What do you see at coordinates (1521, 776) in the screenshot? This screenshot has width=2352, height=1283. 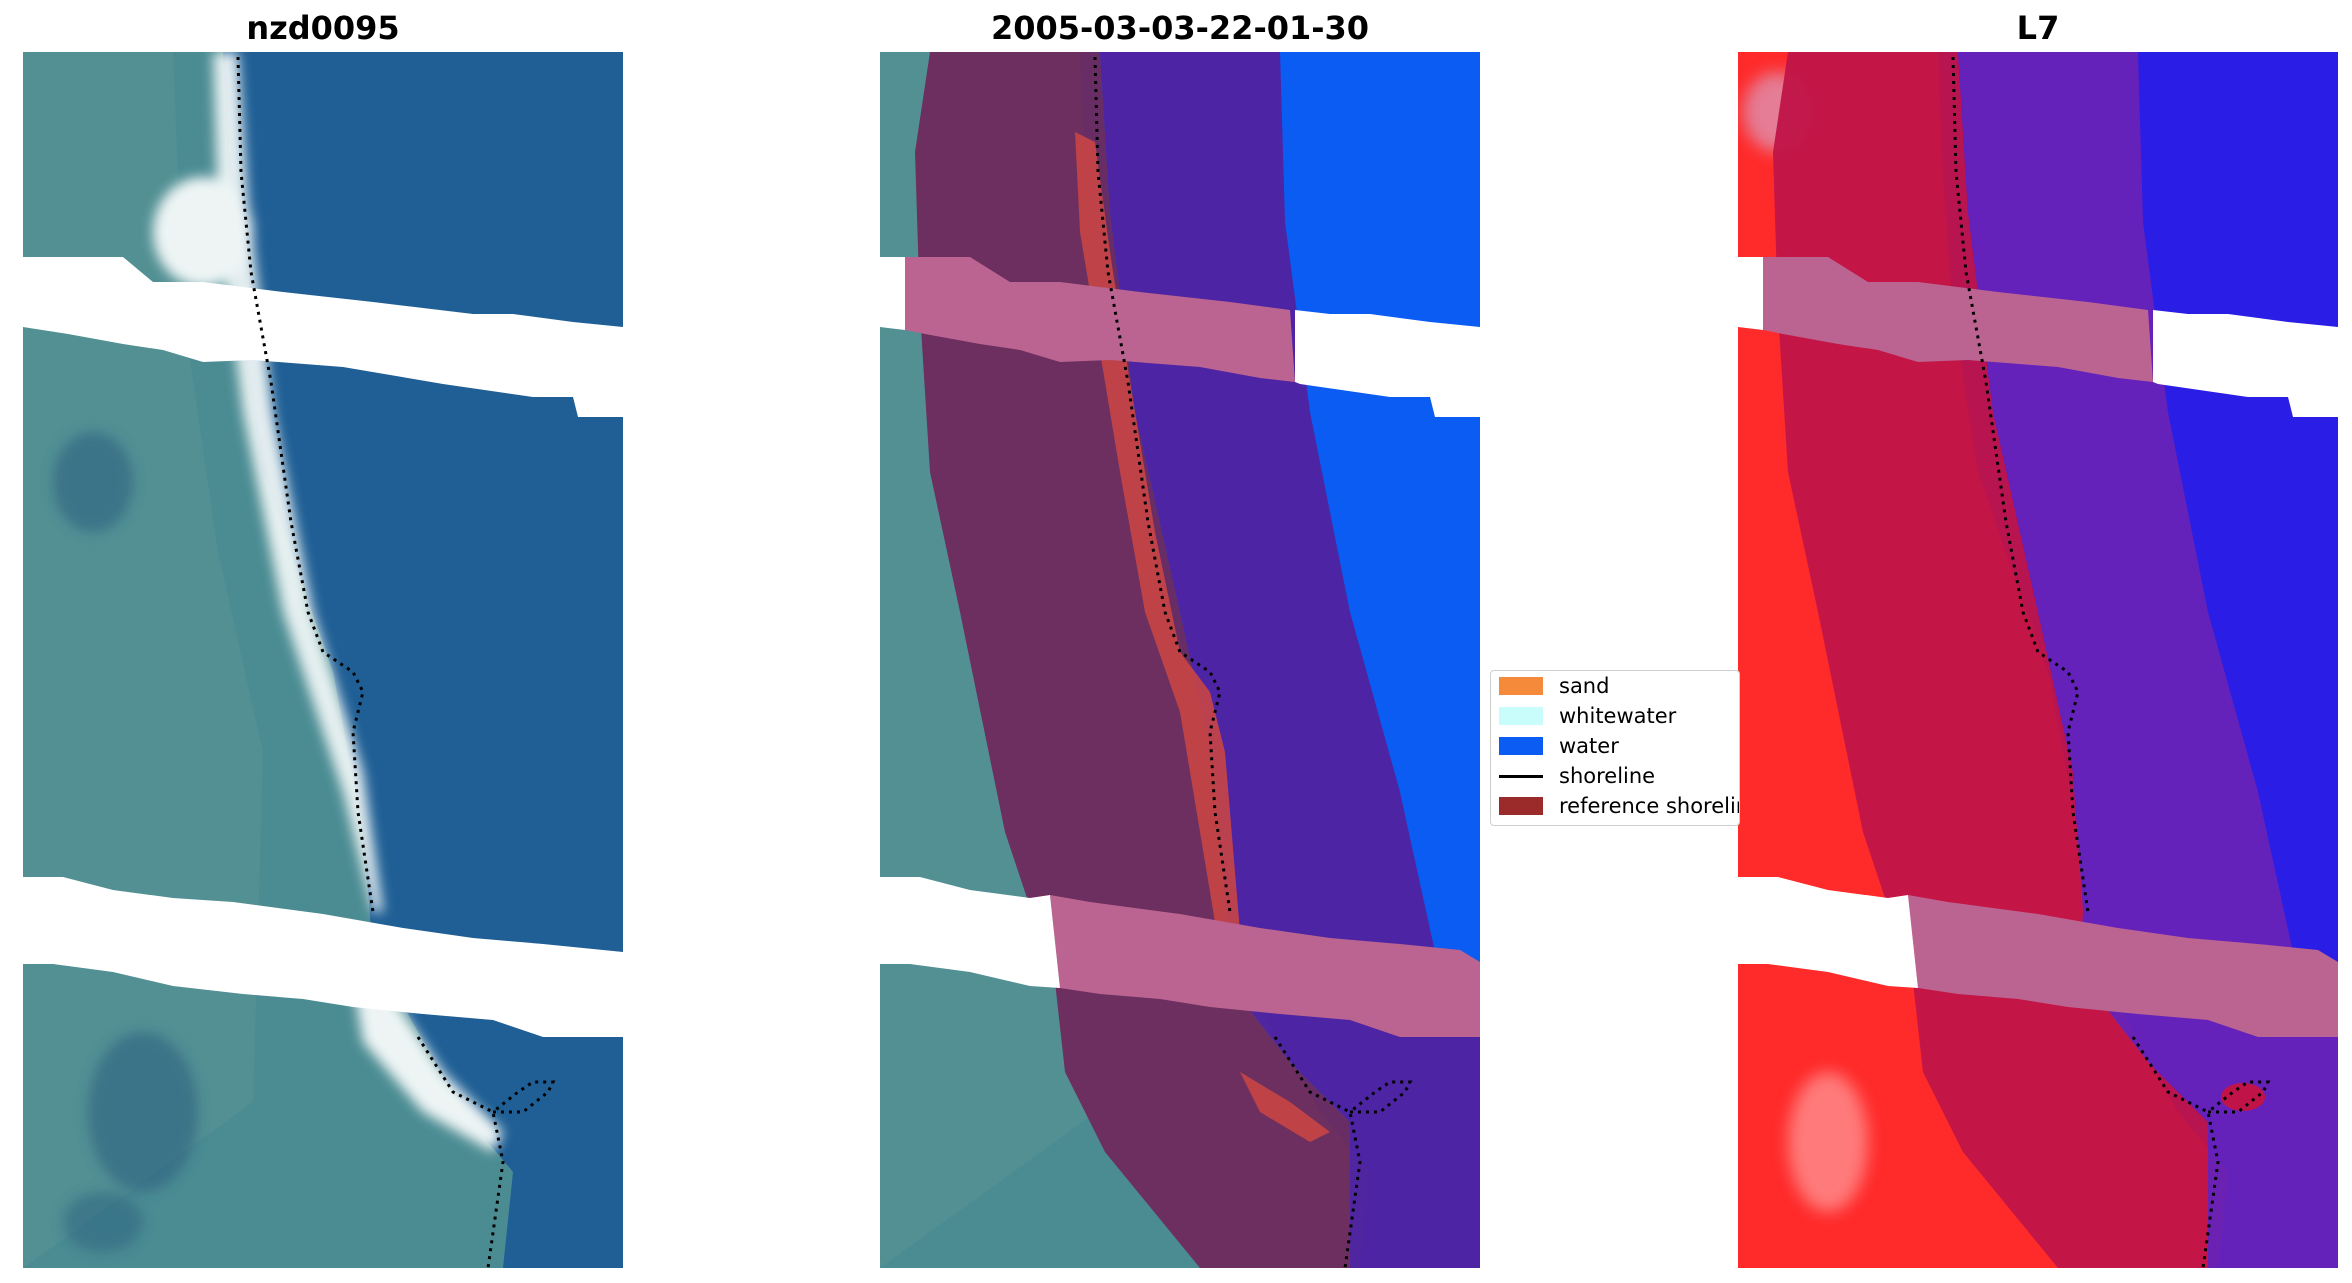 I see `shoreline-line-swatch` at bounding box center [1521, 776].